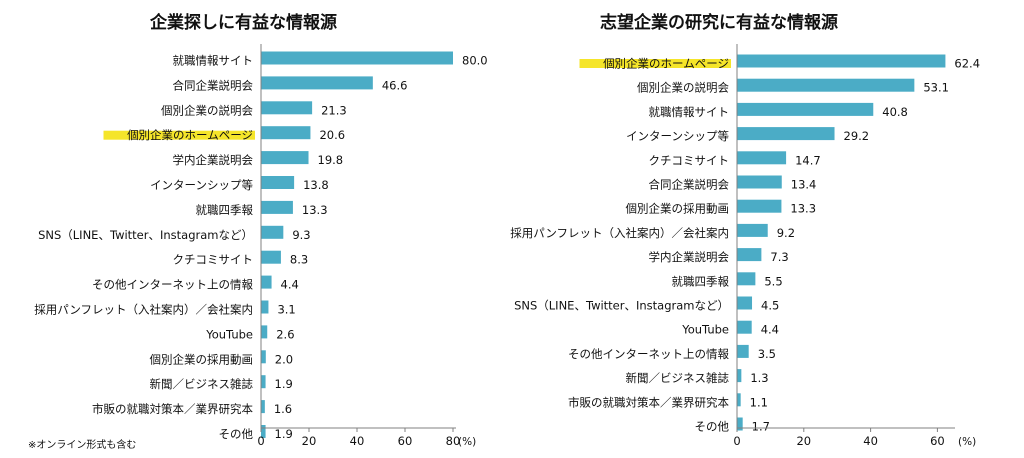 The height and width of the screenshot is (458, 1024). What do you see at coordinates (453, 441) in the screenshot?
I see `left-x-tick-label: 80` at bounding box center [453, 441].